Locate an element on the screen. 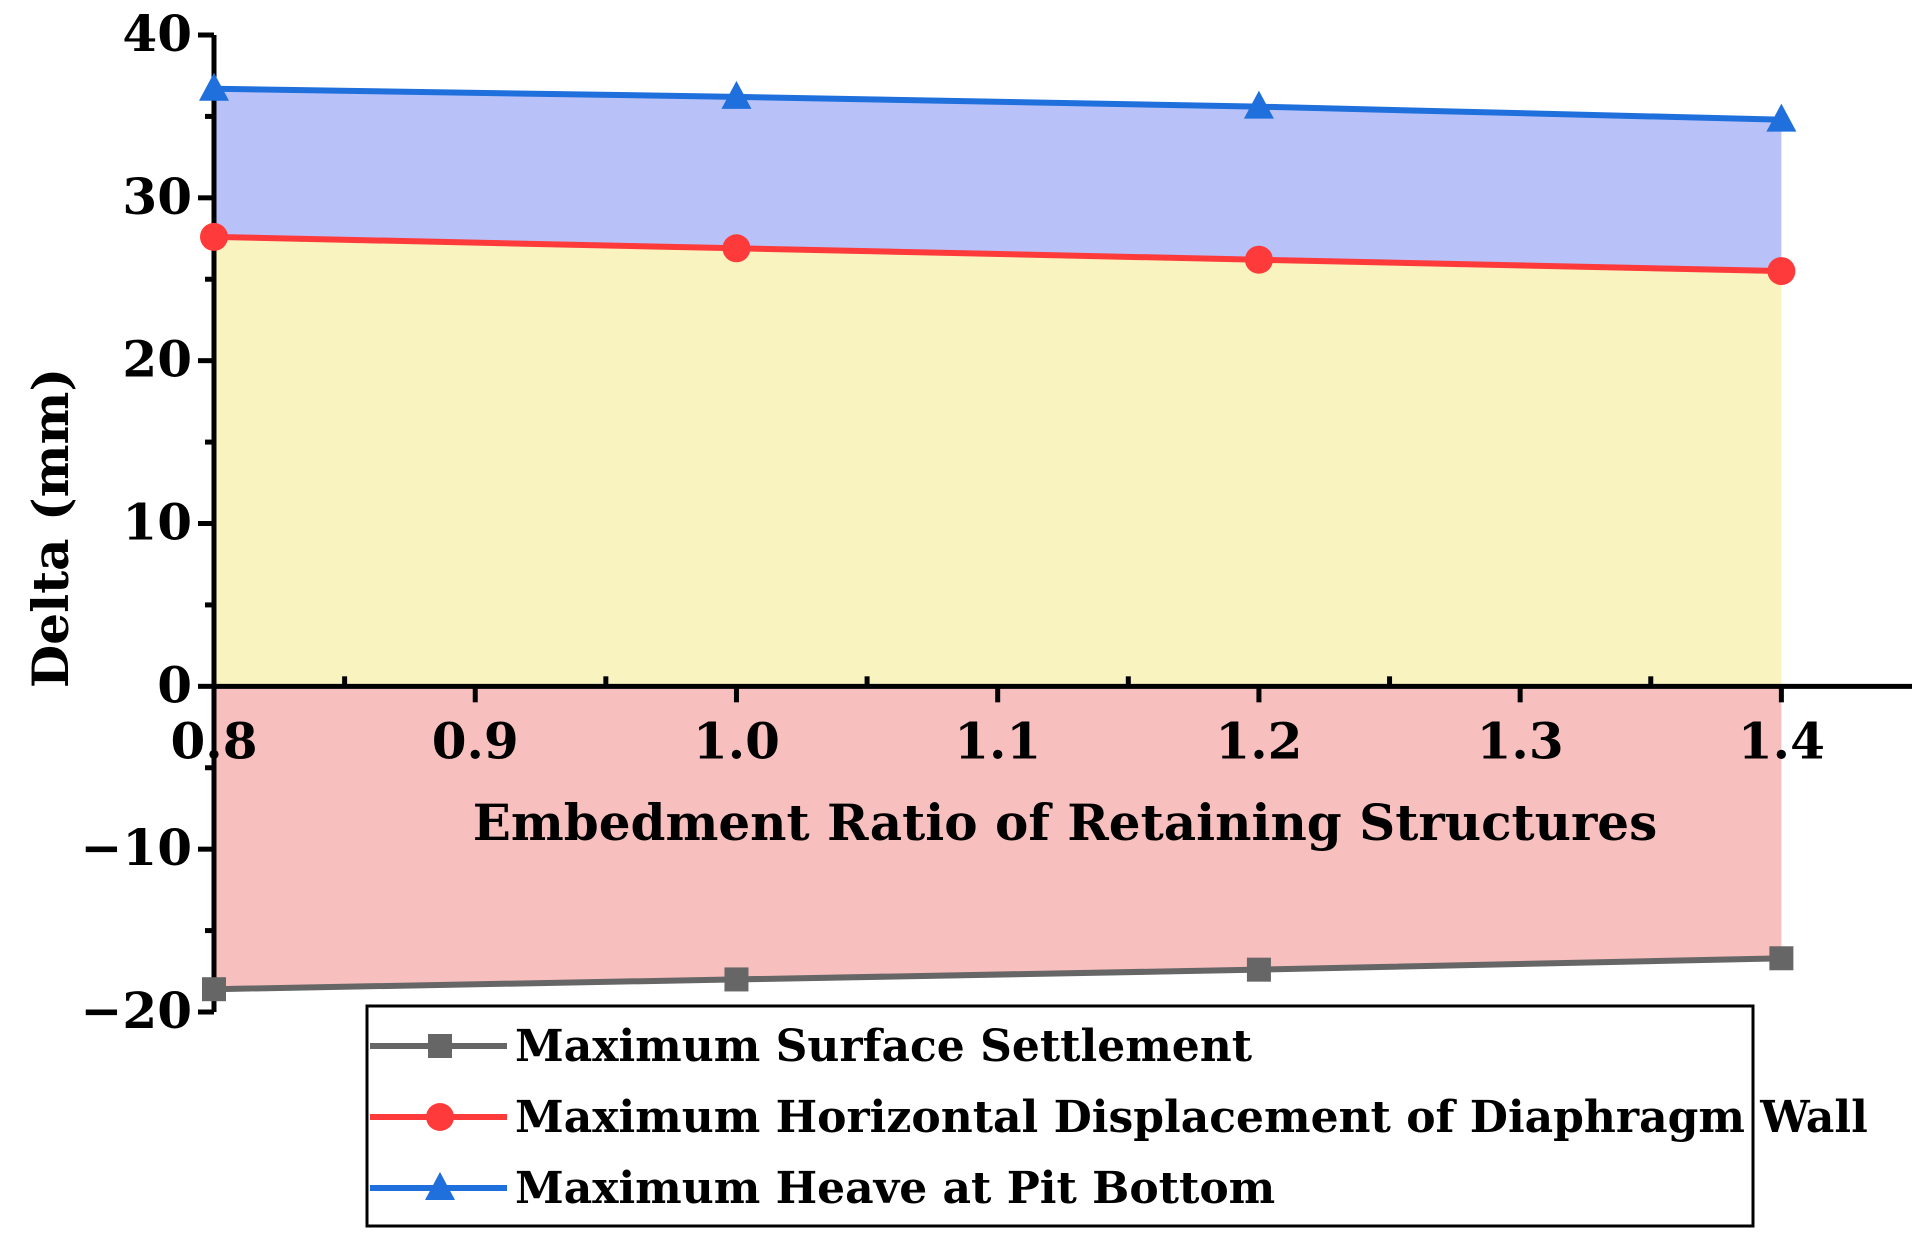  y-tick-label: 30 is located at coordinates (157, 196).